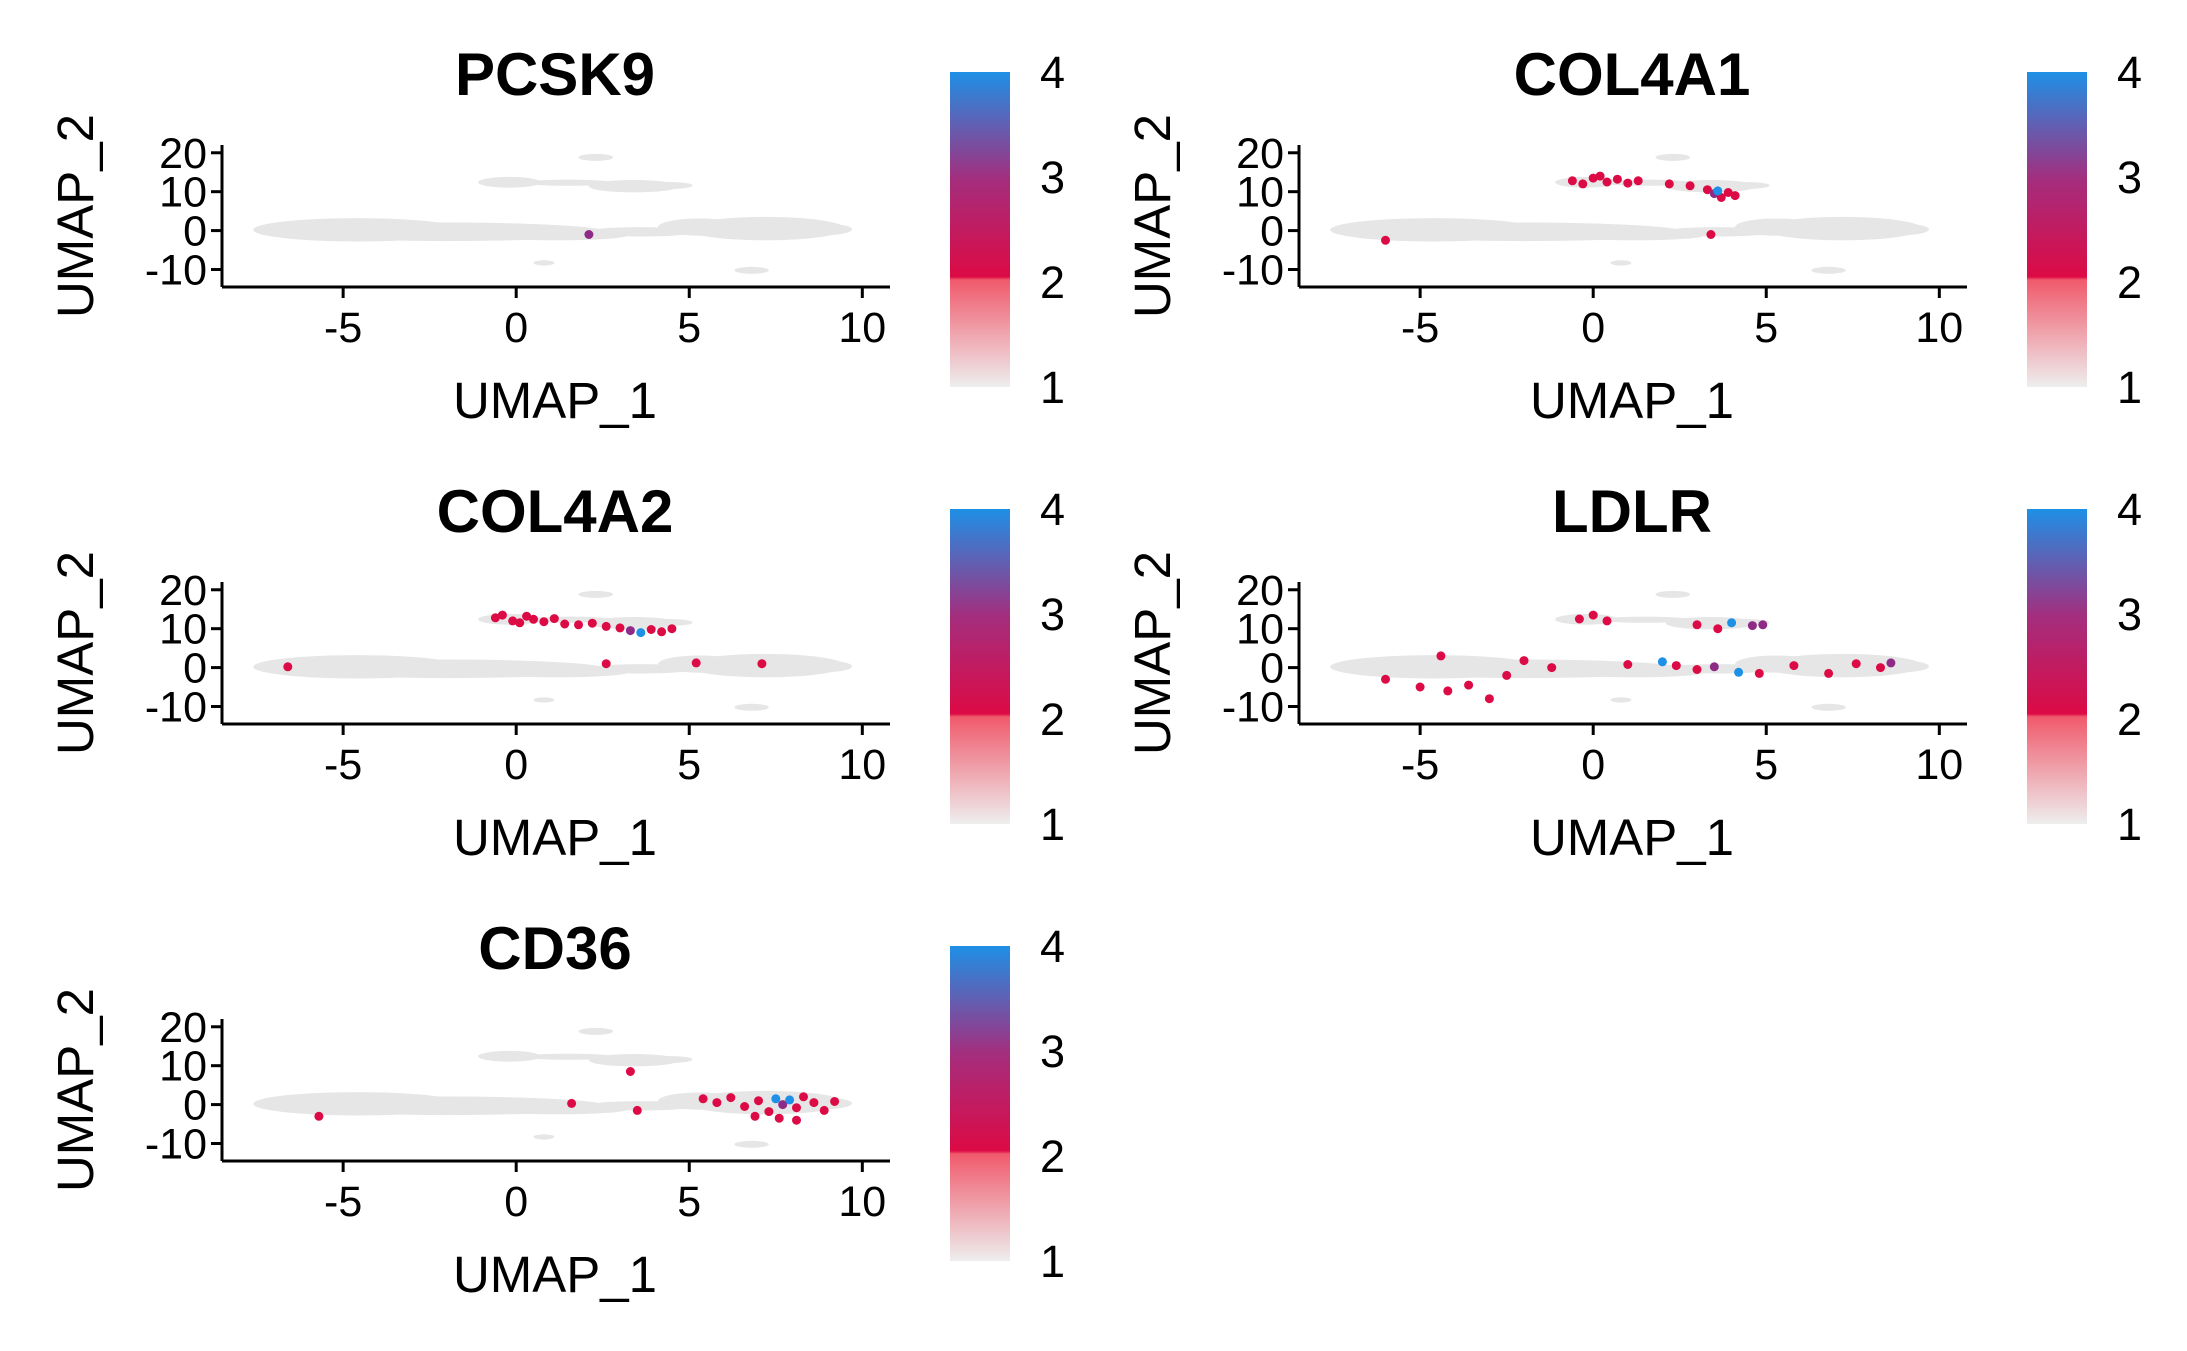 Image resolution: width=2187 pixels, height=1351 pixels. I want to click on y-tick-label: 10, so click(183, 193).